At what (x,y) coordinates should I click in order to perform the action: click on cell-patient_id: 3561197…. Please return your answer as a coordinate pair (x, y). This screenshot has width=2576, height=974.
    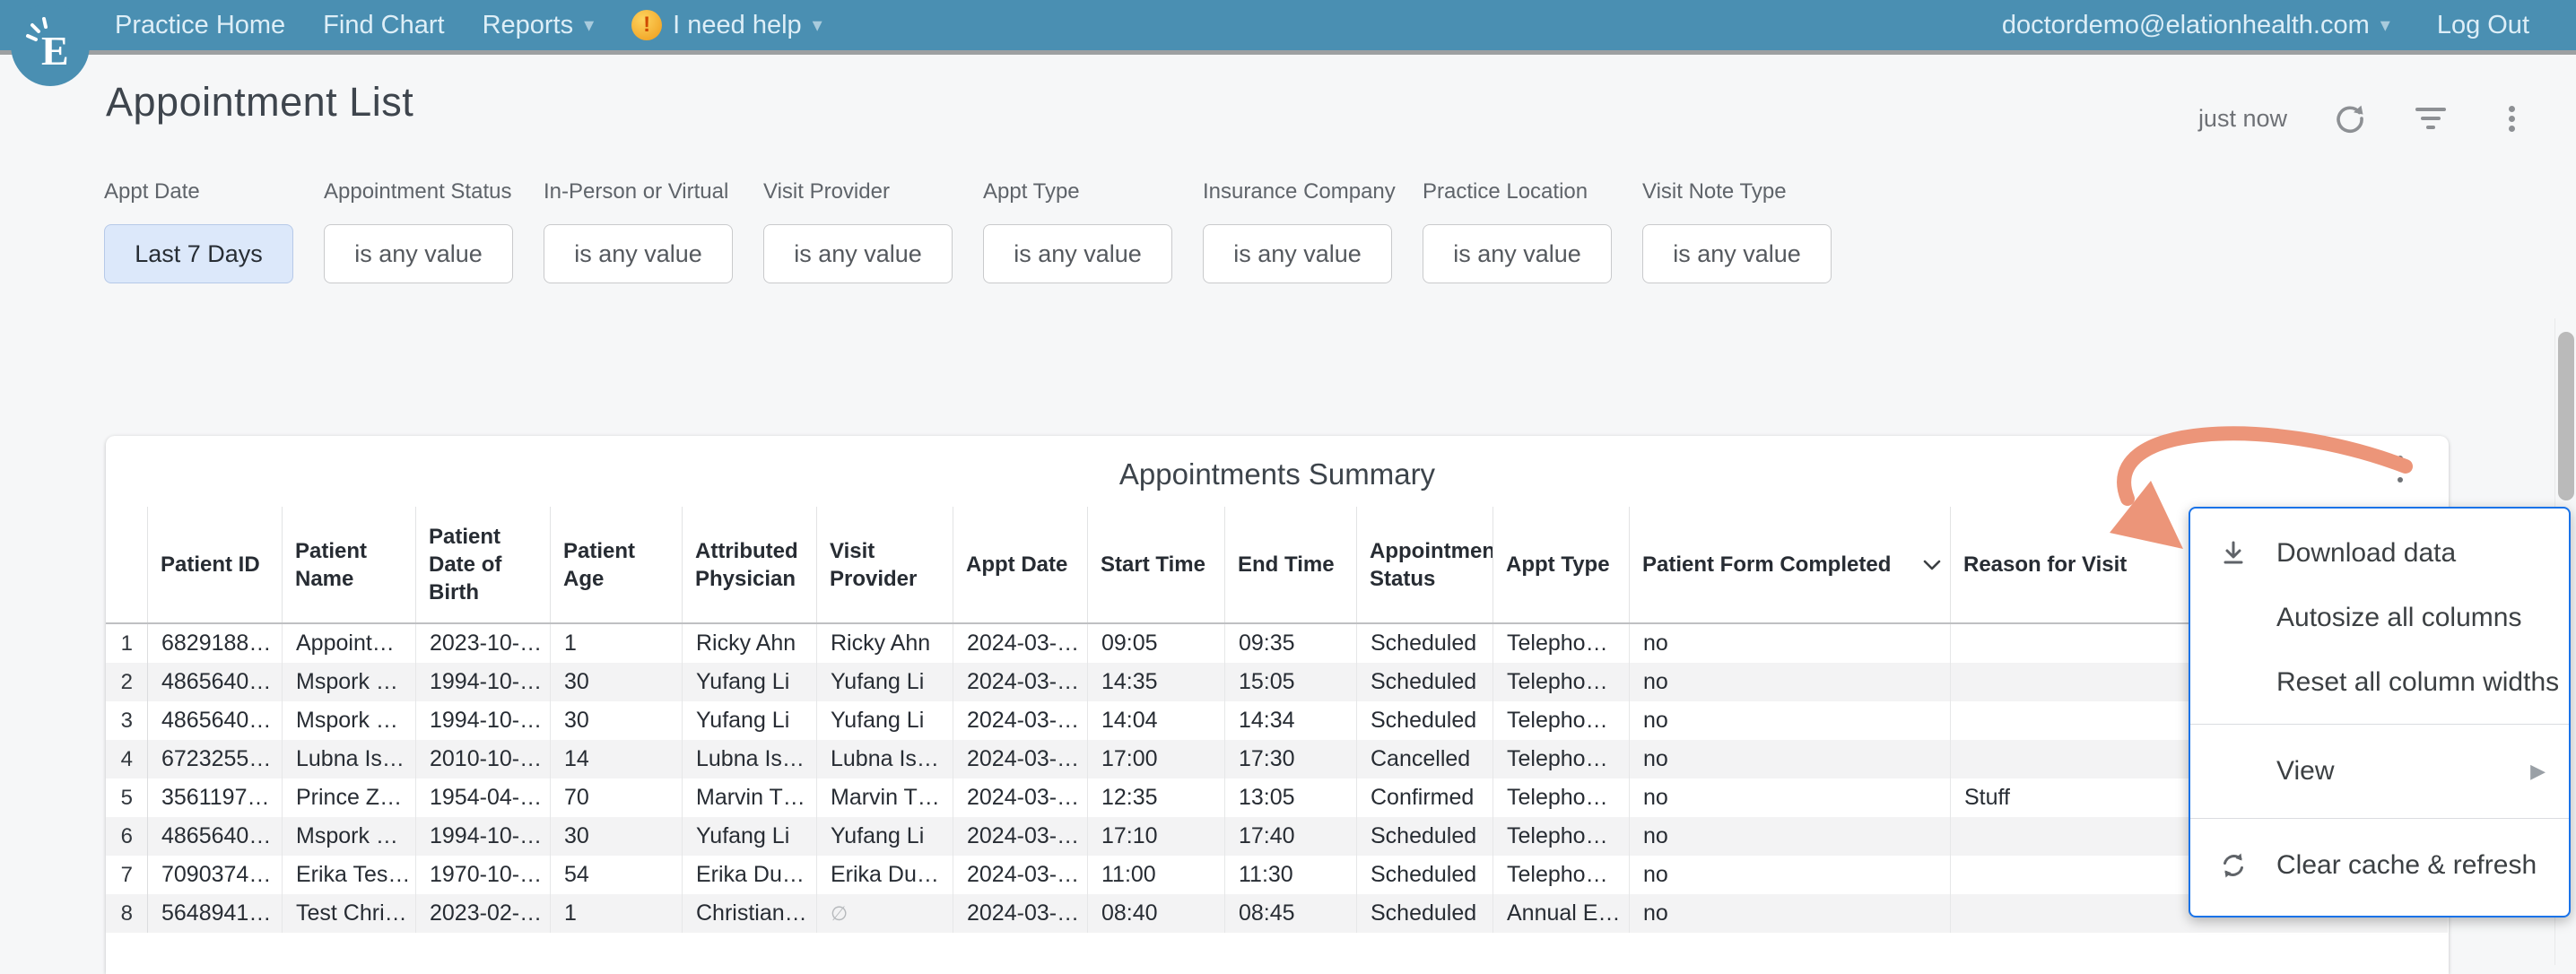
    Looking at the image, I should click on (215, 797).